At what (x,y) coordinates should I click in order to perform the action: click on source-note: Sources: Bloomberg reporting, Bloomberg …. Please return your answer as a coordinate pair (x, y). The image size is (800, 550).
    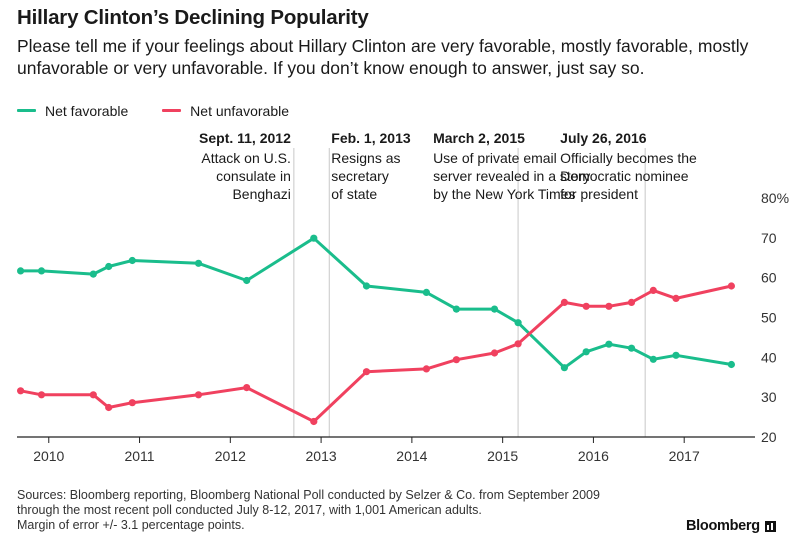
    Looking at the image, I should click on (308, 510).